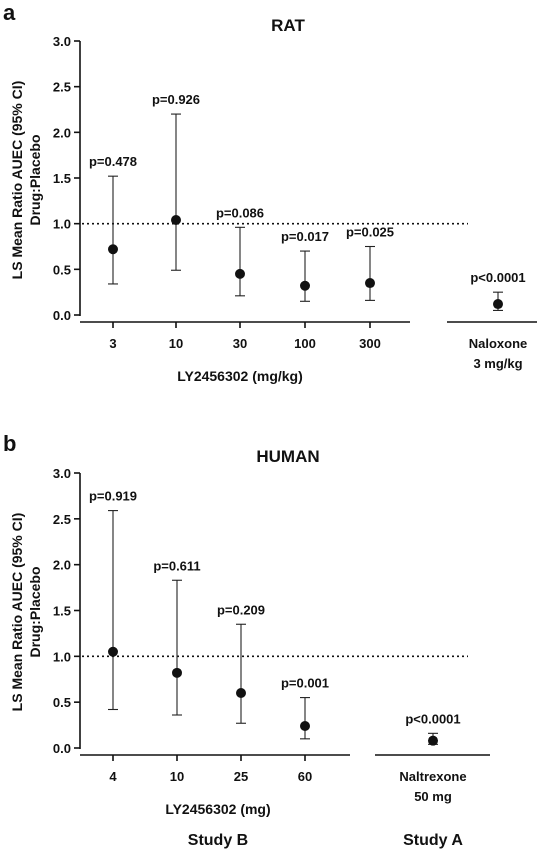 This screenshot has height=853, width=538. What do you see at coordinates (498, 343) in the screenshot?
I see `panel-a-x-tick-label: Naloxone` at bounding box center [498, 343].